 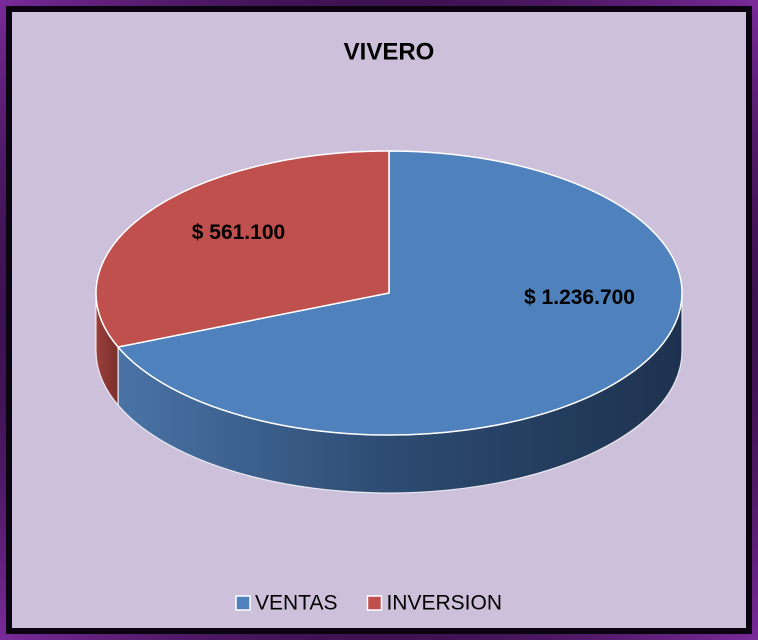 I want to click on slice, so click(x=242, y=249).